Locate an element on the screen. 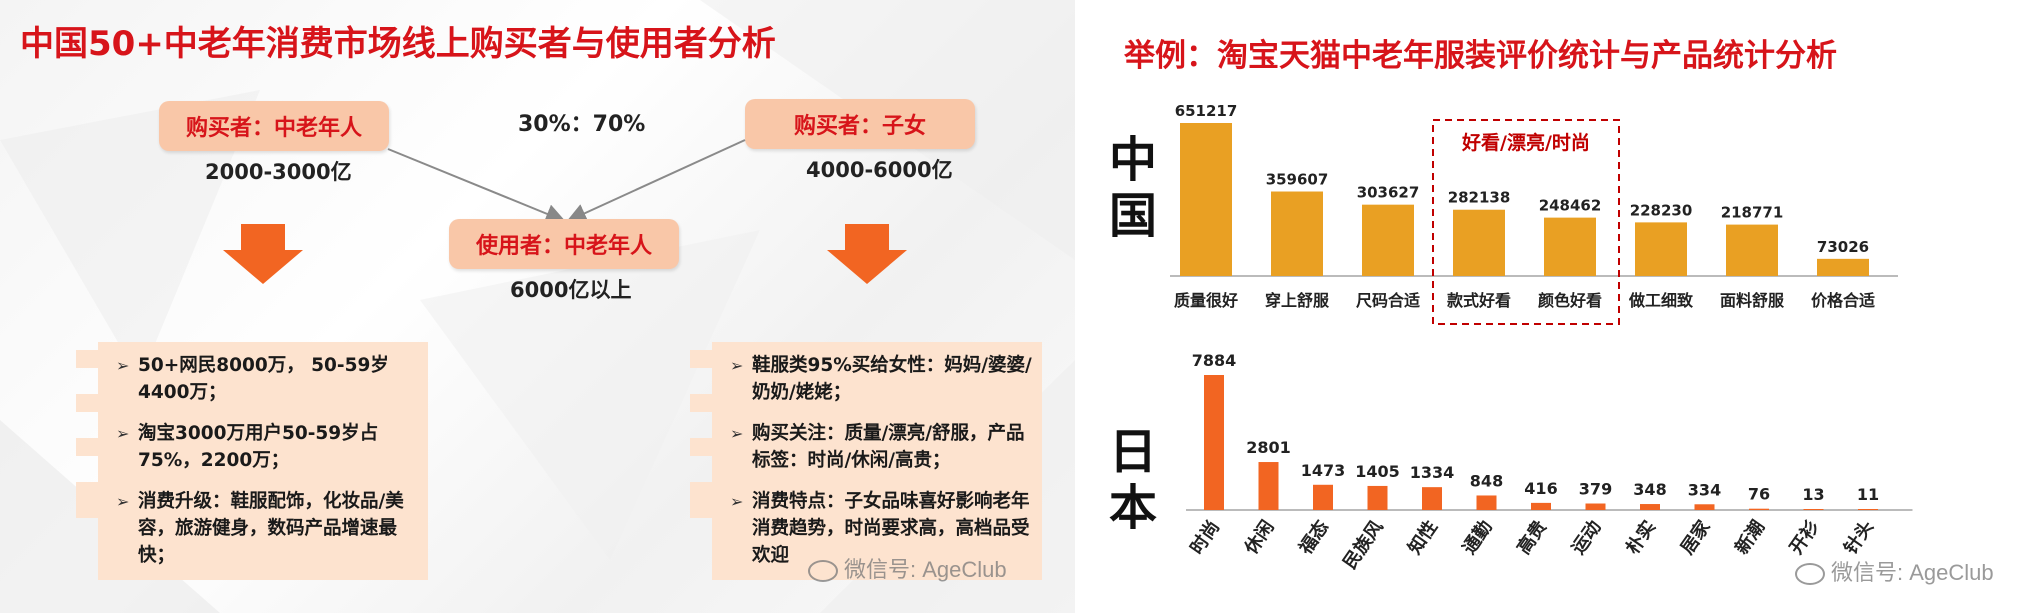 Image resolution: width=2039 pixels, height=613 pixels. tick-label: 运动 is located at coordinates (1587, 538).